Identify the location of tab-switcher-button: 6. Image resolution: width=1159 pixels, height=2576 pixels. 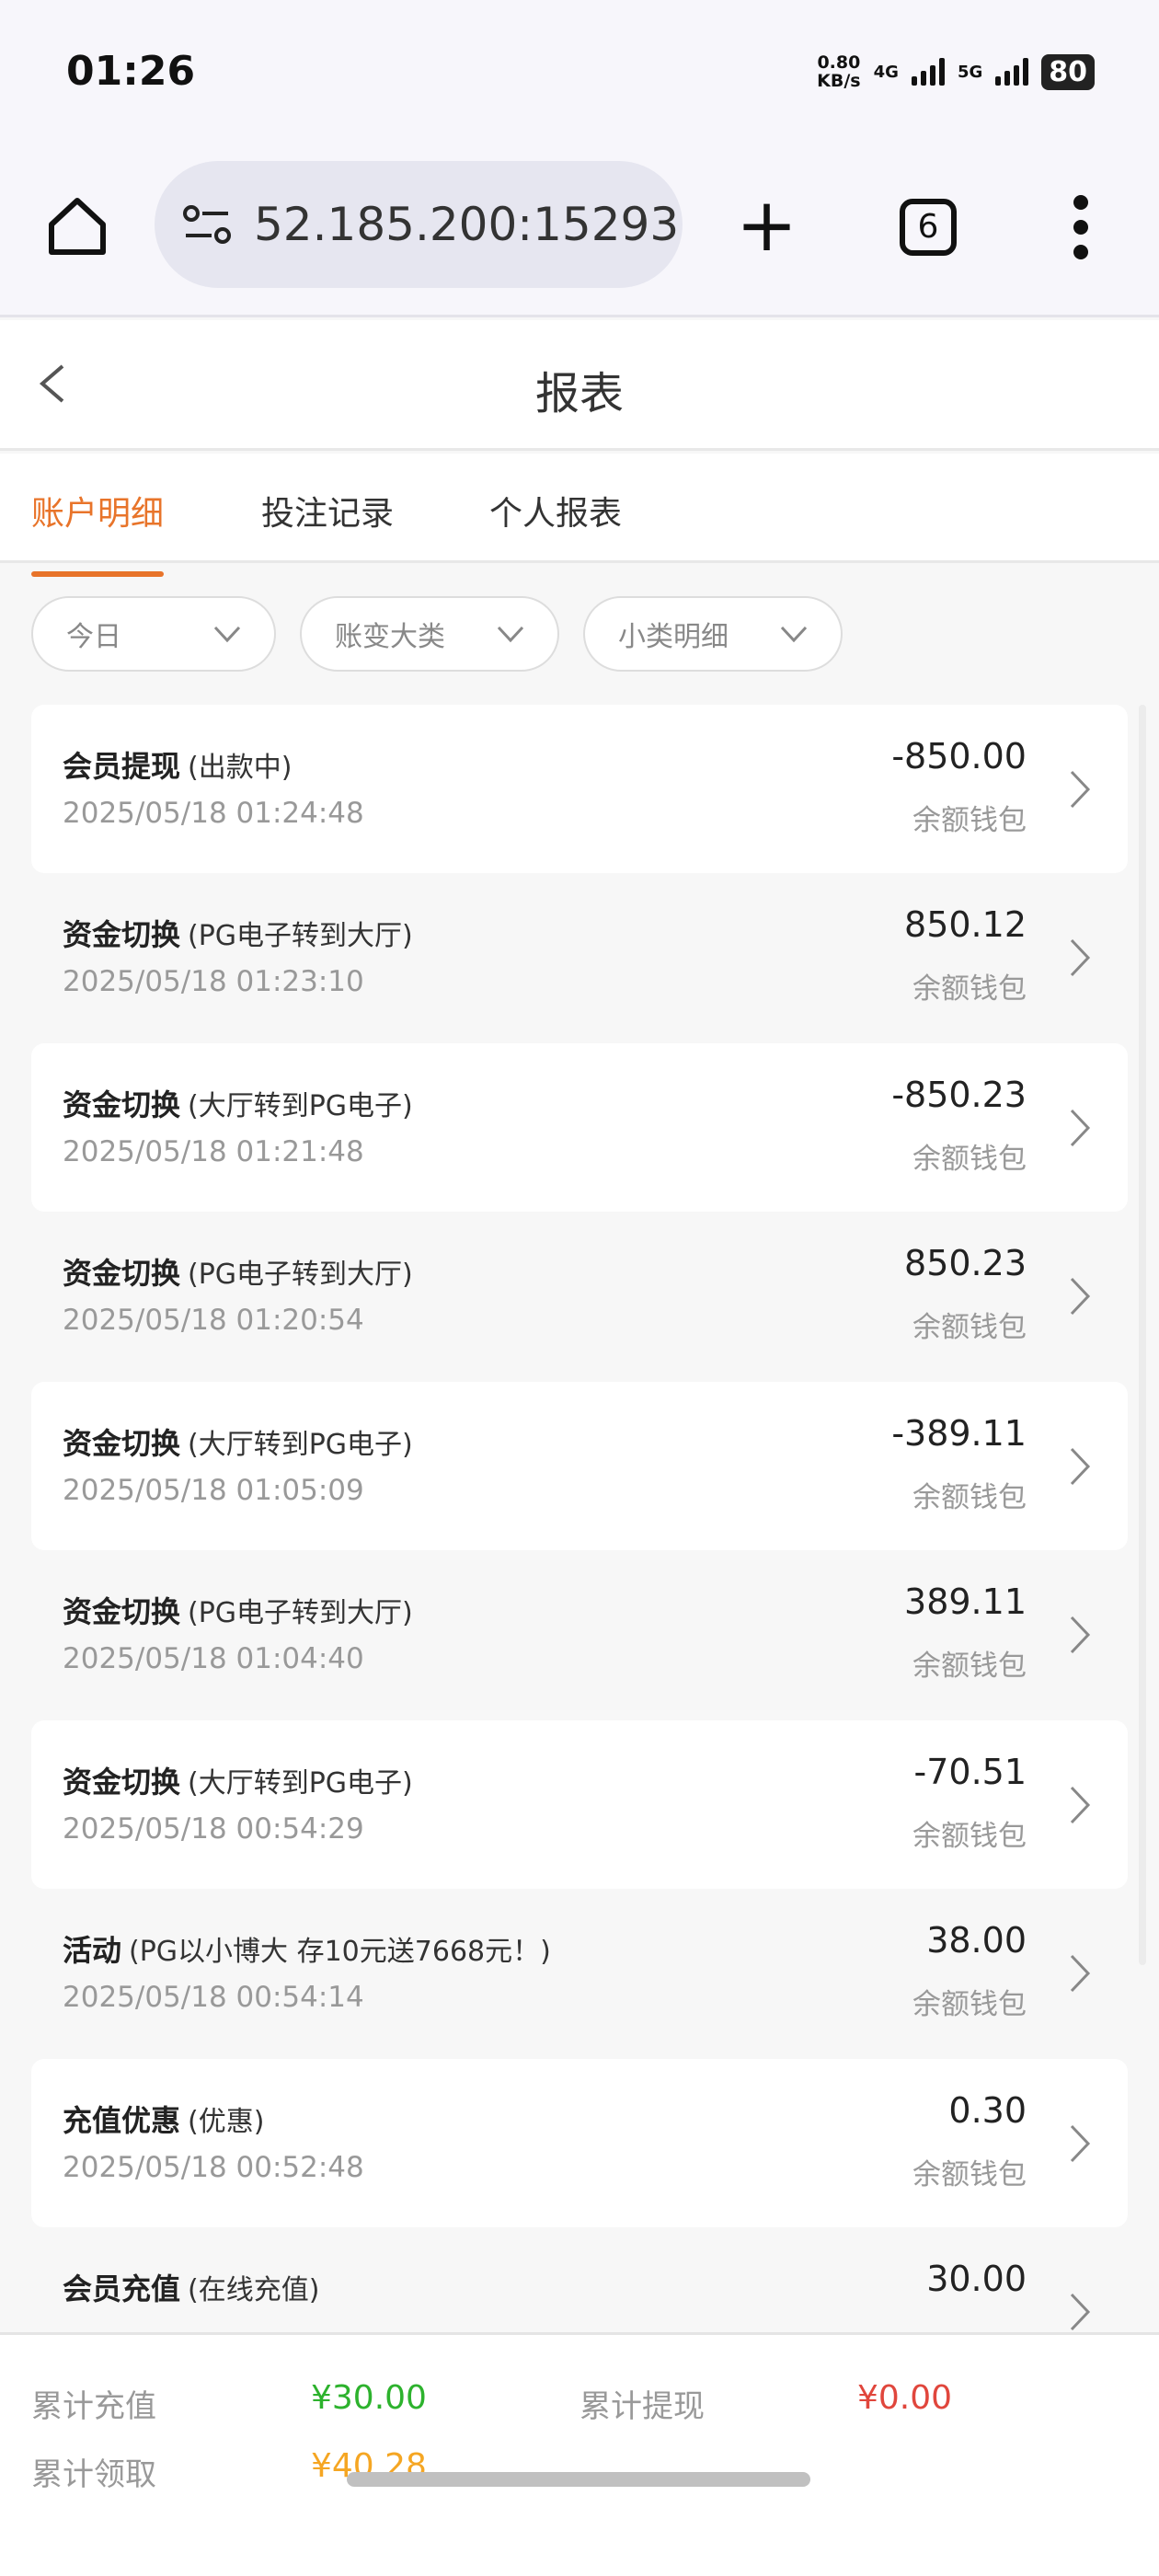
(928, 227).